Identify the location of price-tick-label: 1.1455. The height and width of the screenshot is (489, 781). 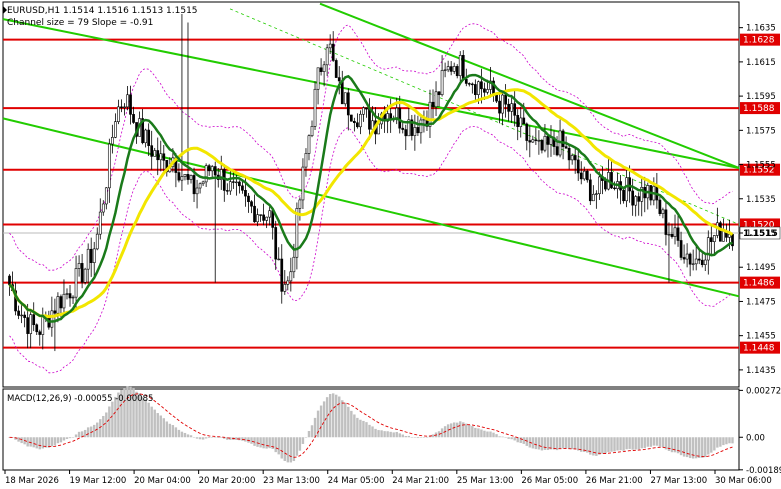
(761, 337).